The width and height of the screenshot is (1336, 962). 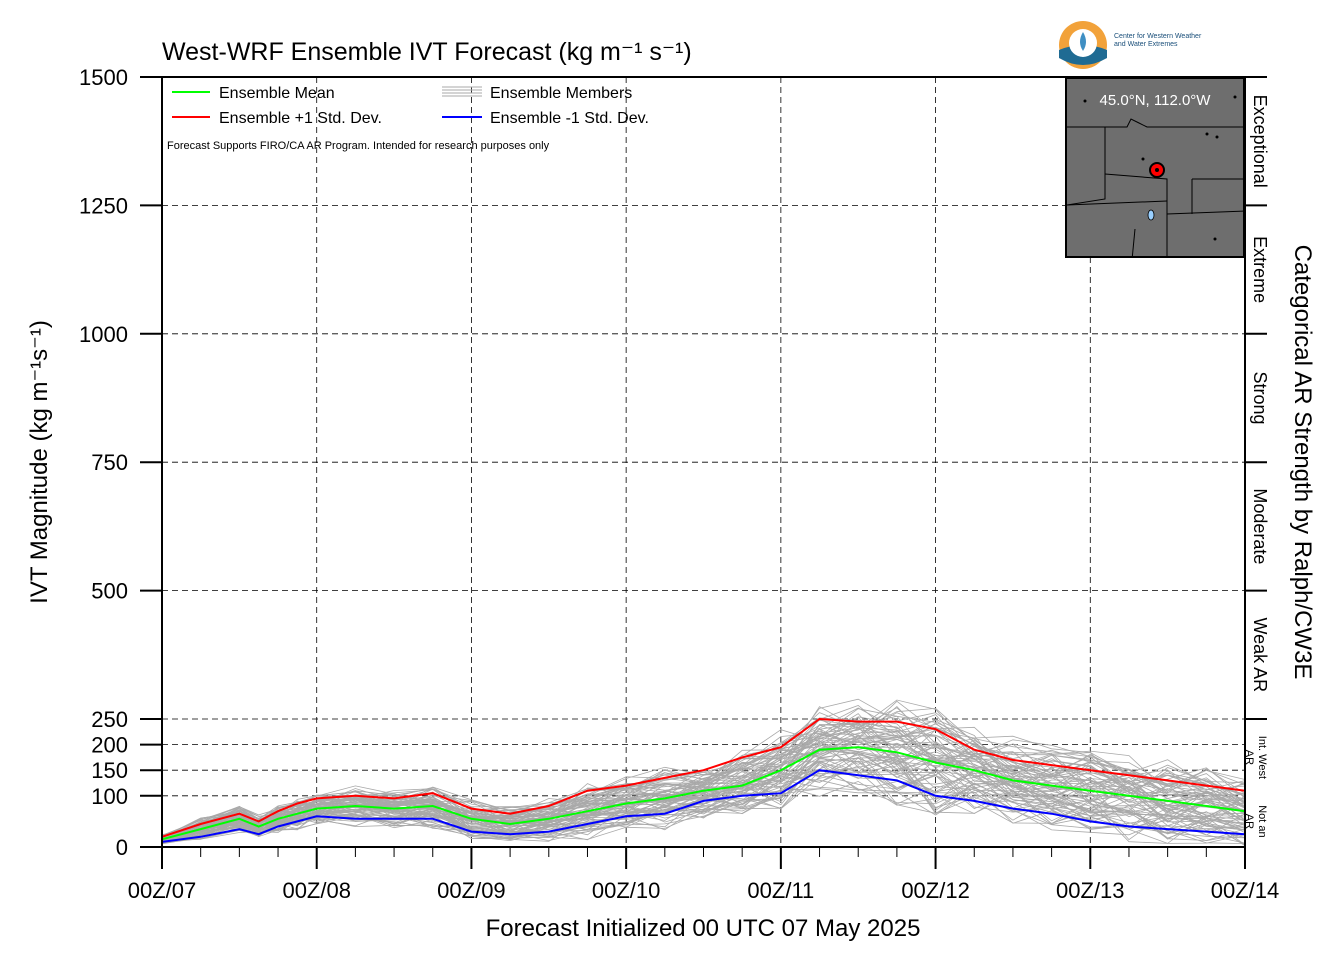 I want to click on x-tick-label: 00Z/07, so click(x=162, y=890).